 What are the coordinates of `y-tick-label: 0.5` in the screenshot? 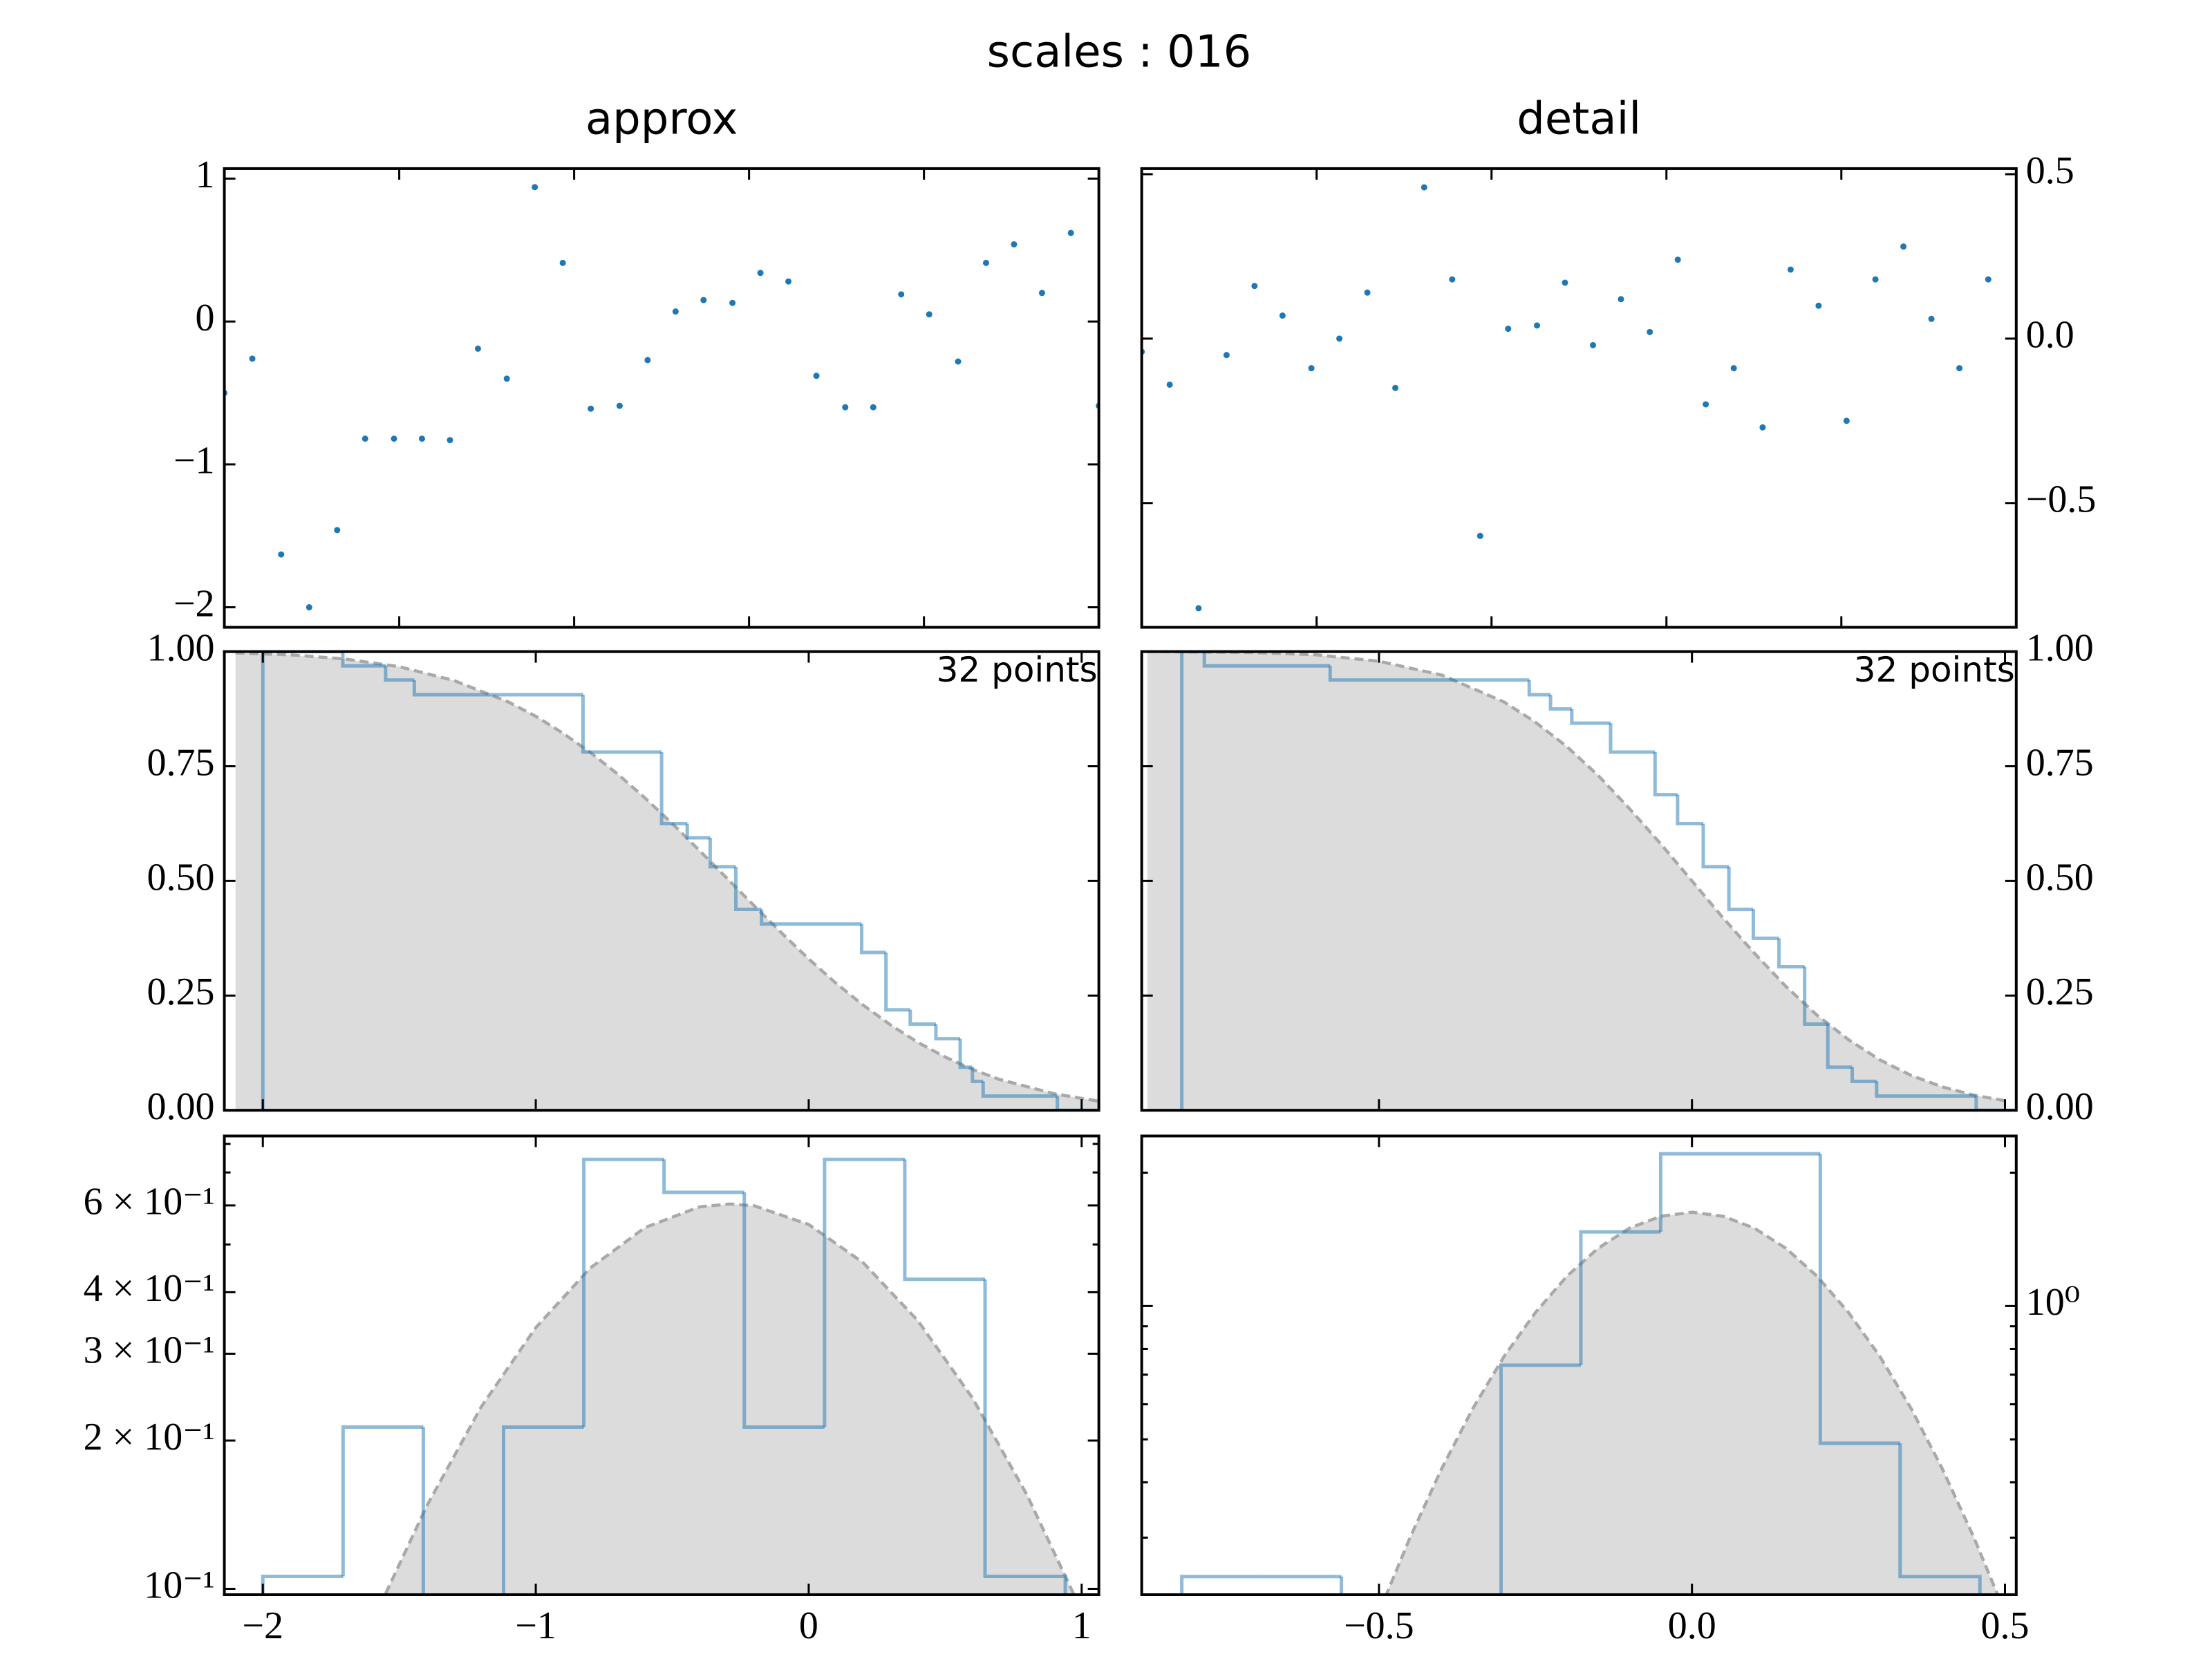 It's located at (2050, 170).